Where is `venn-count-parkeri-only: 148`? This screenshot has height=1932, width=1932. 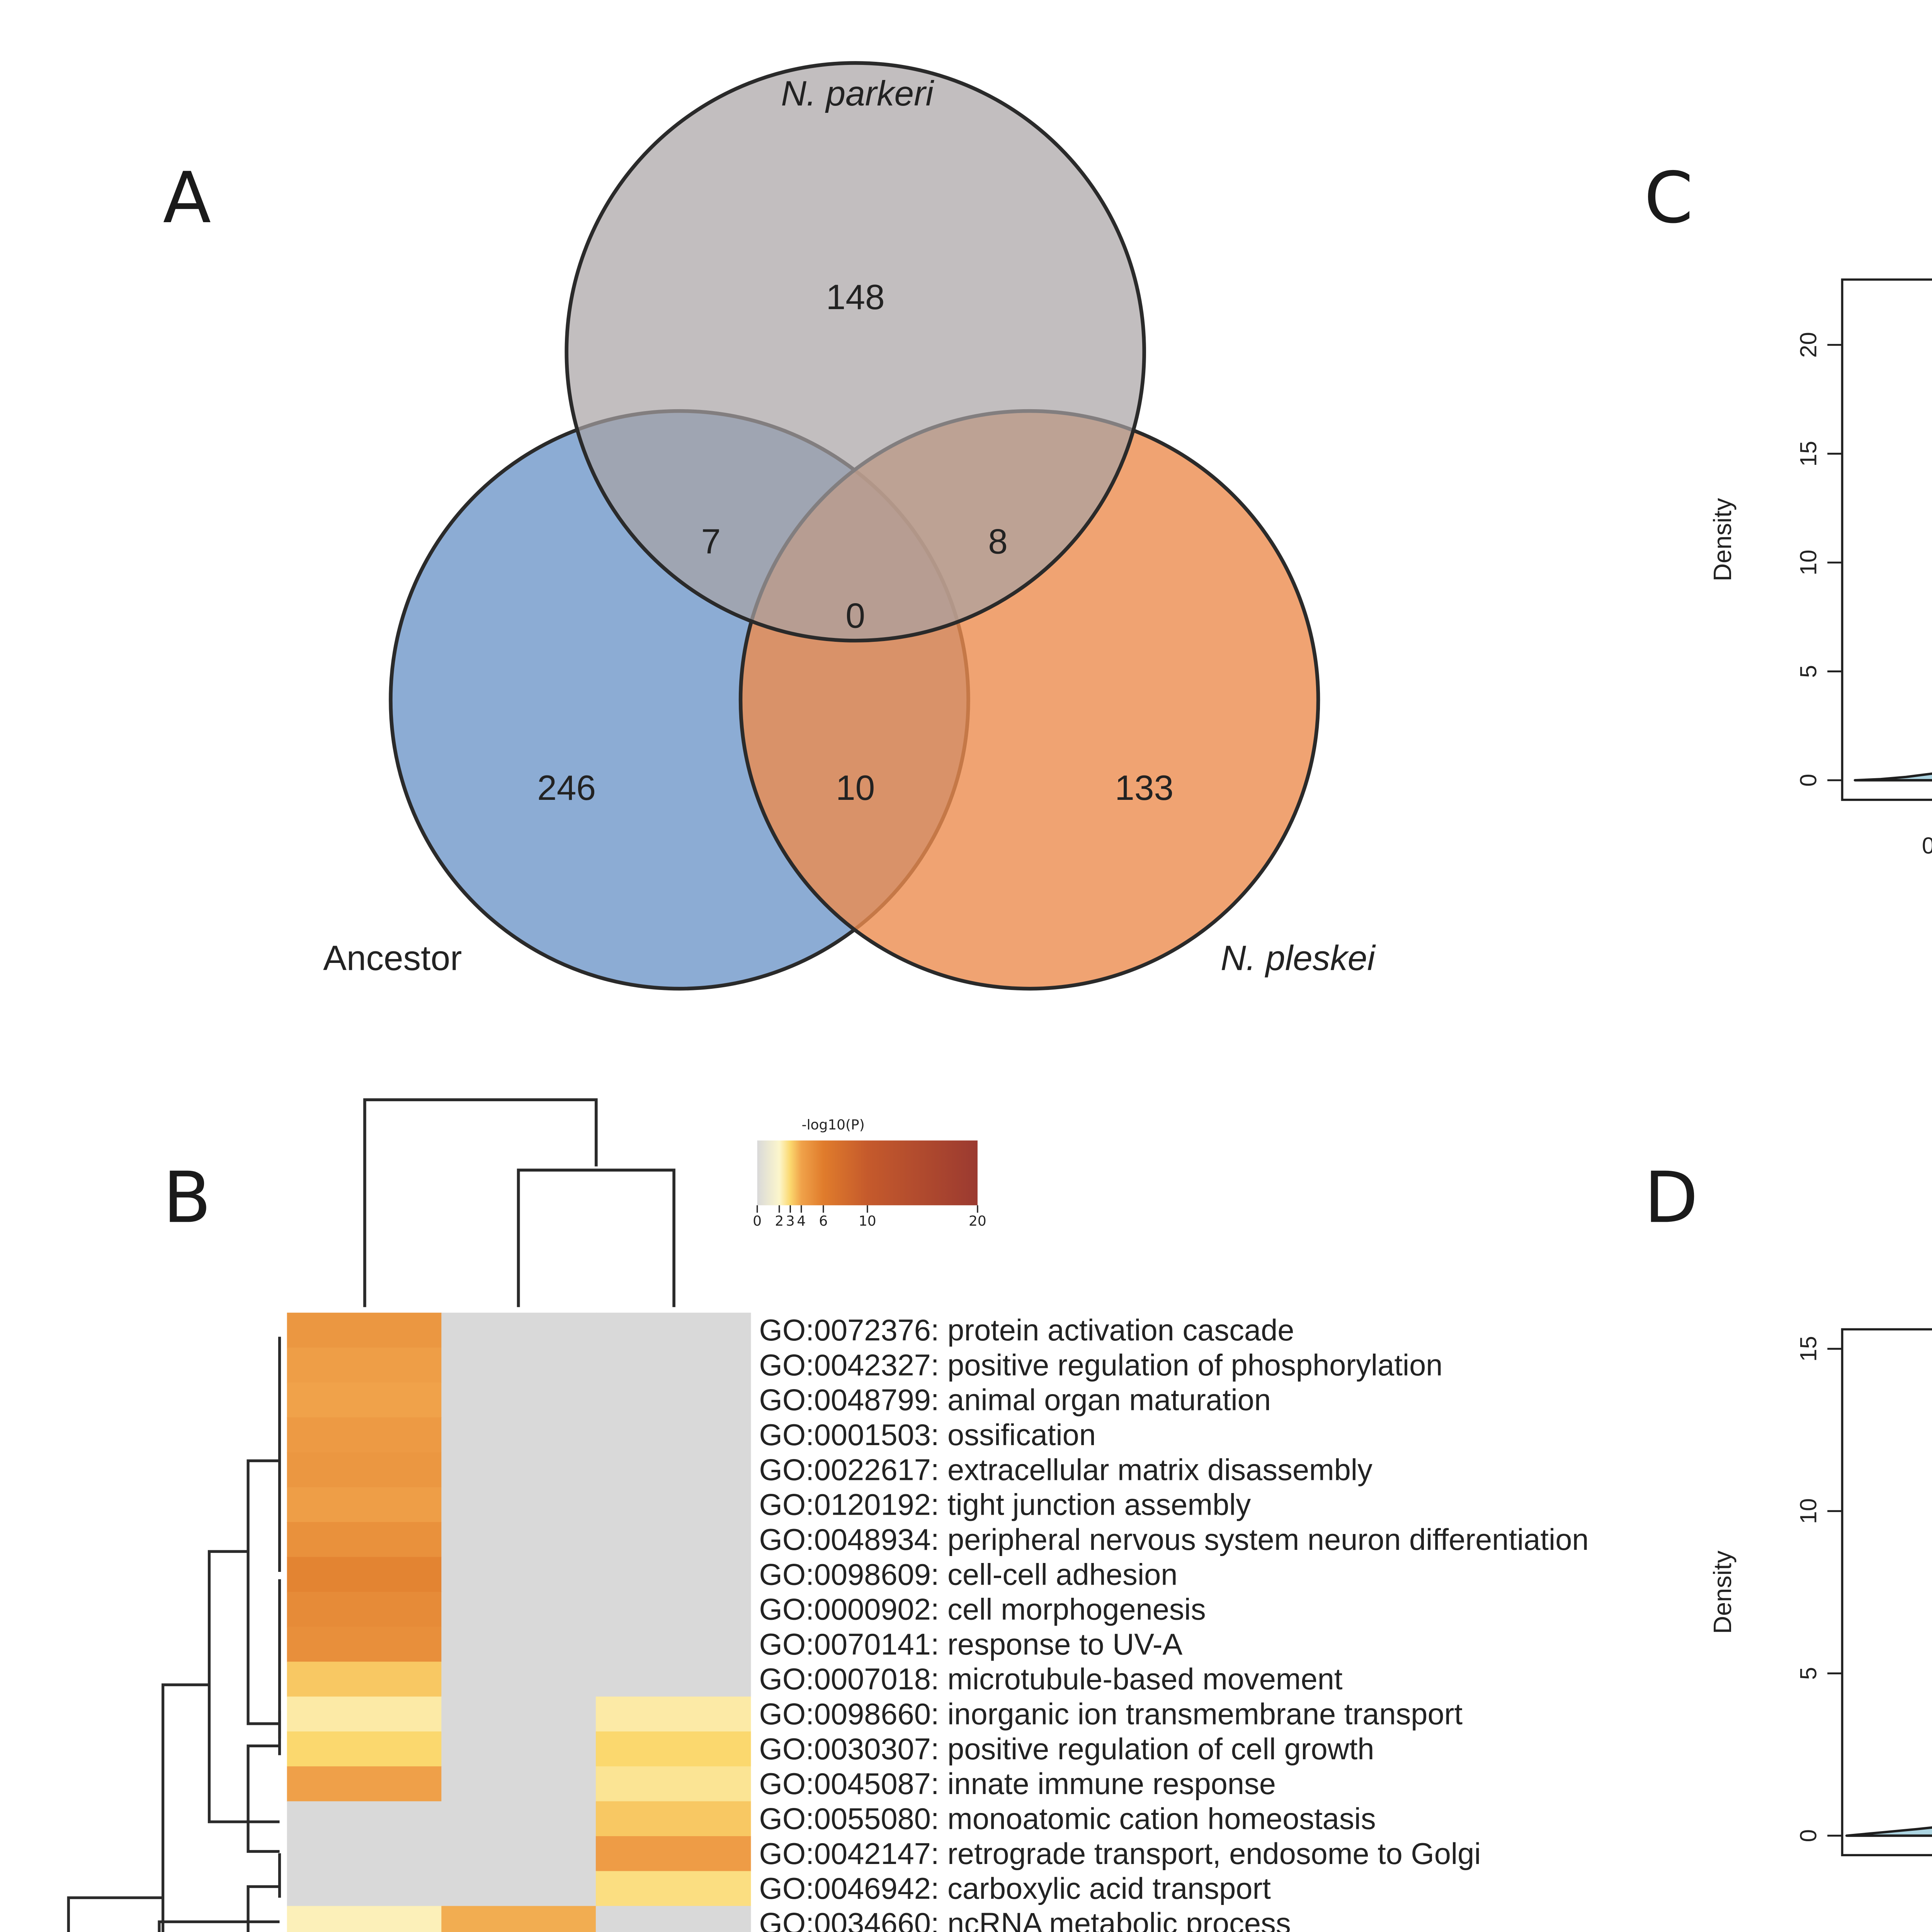 venn-count-parkeri-only: 148 is located at coordinates (856, 298).